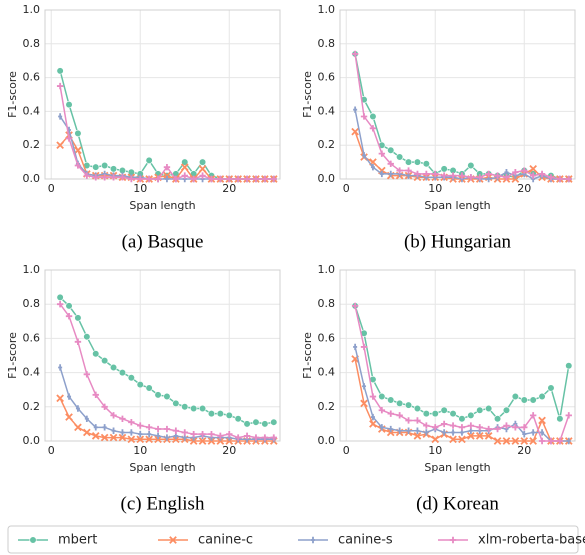 The image size is (585, 555). I want to click on y-tick-label: 0.0, so click(327, 178).